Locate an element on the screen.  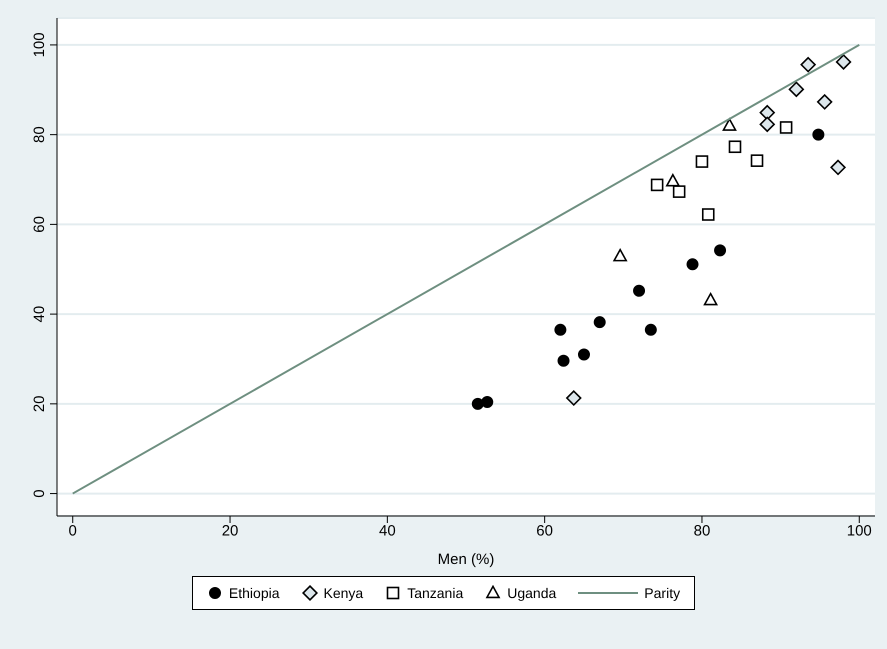
x-tick-label: 40 is located at coordinates (387, 531).